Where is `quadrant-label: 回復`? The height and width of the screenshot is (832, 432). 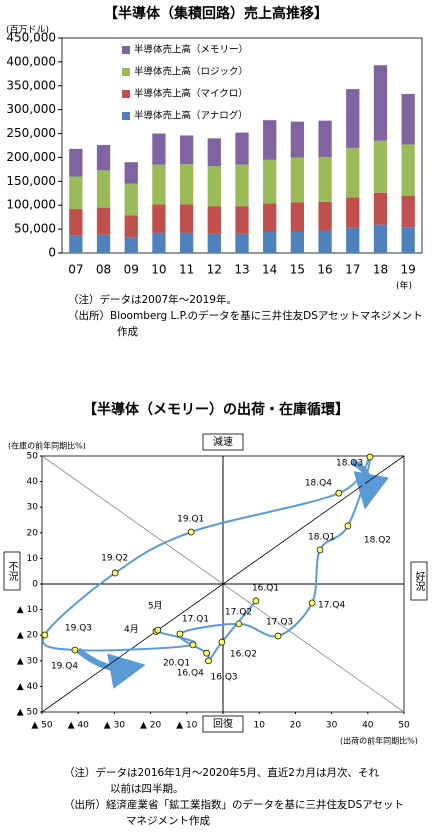
quadrant-label: 回復 is located at coordinates (223, 723).